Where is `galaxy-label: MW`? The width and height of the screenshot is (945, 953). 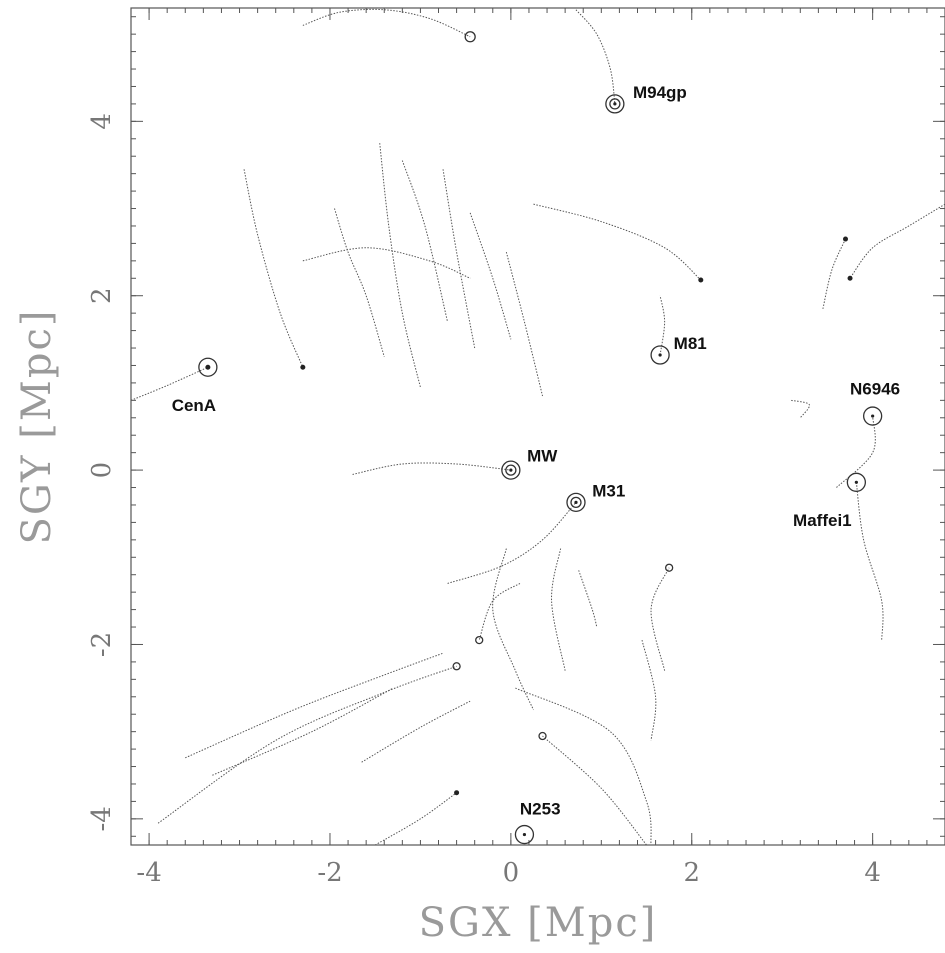 galaxy-label: MW is located at coordinates (542, 456).